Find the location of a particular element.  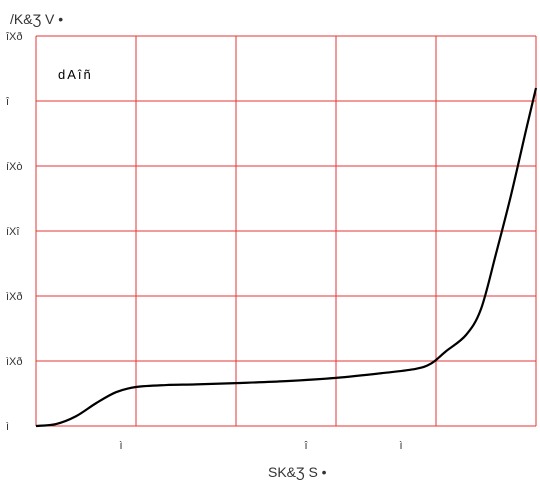

y-tick-label: î is located at coordinates (7, 102).